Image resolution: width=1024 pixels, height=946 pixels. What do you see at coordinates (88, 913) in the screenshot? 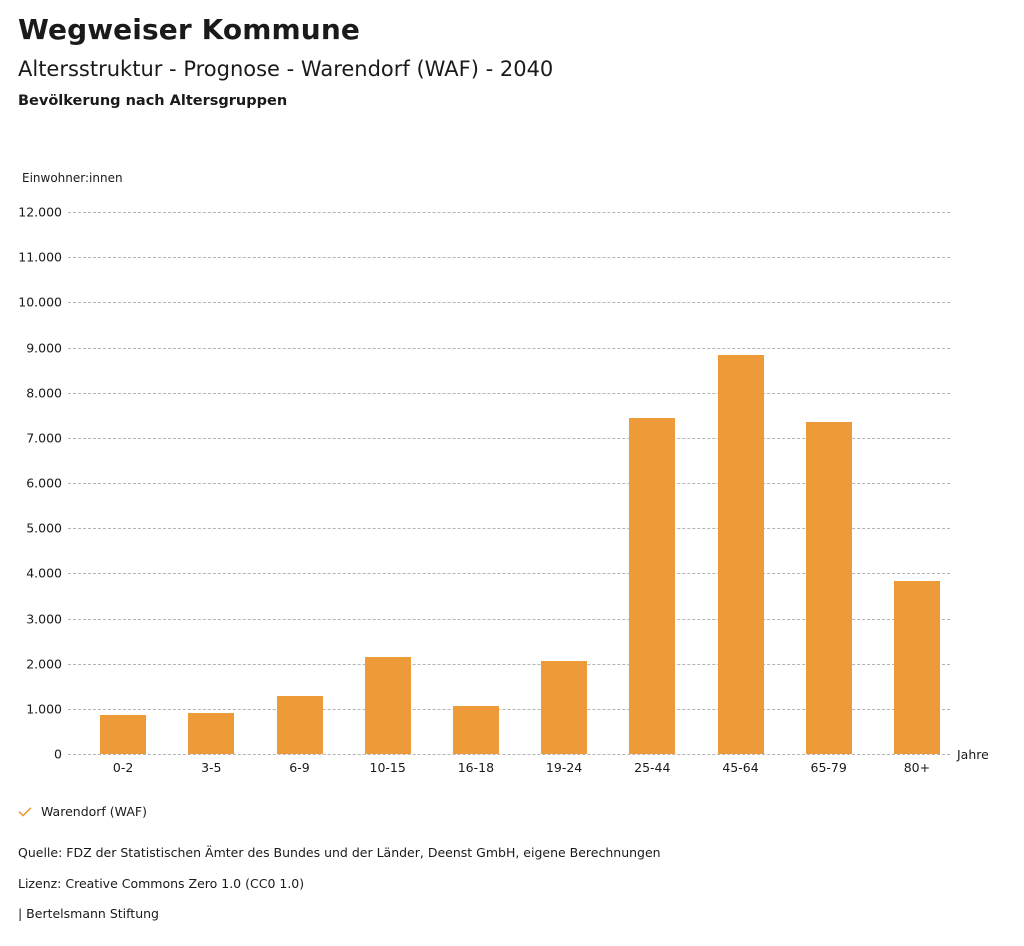
I see `organisation-note: | Bertelsmann Stiftung` at bounding box center [88, 913].